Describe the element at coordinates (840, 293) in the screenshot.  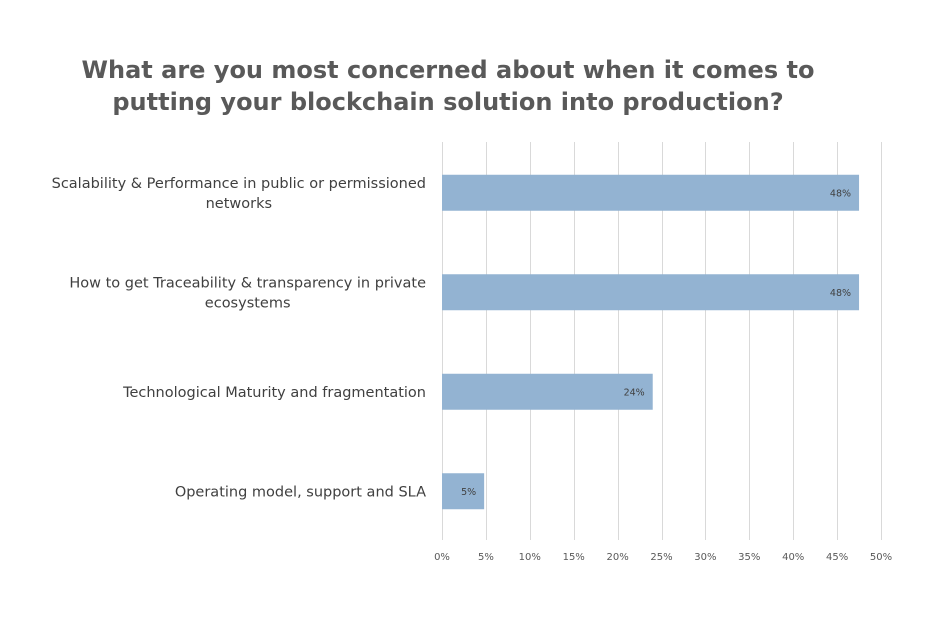
I see `data-label-1: 48%` at that location.